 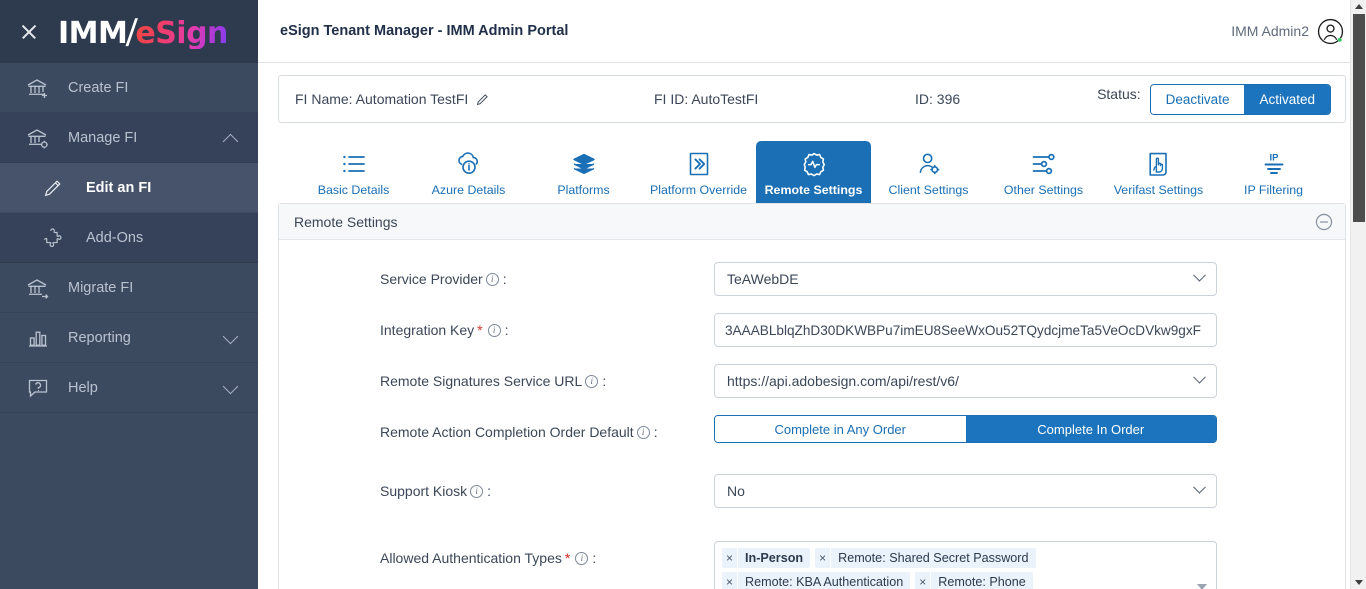 I want to click on sidebar-item-add-ons: Add-Ons, so click(x=129, y=238).